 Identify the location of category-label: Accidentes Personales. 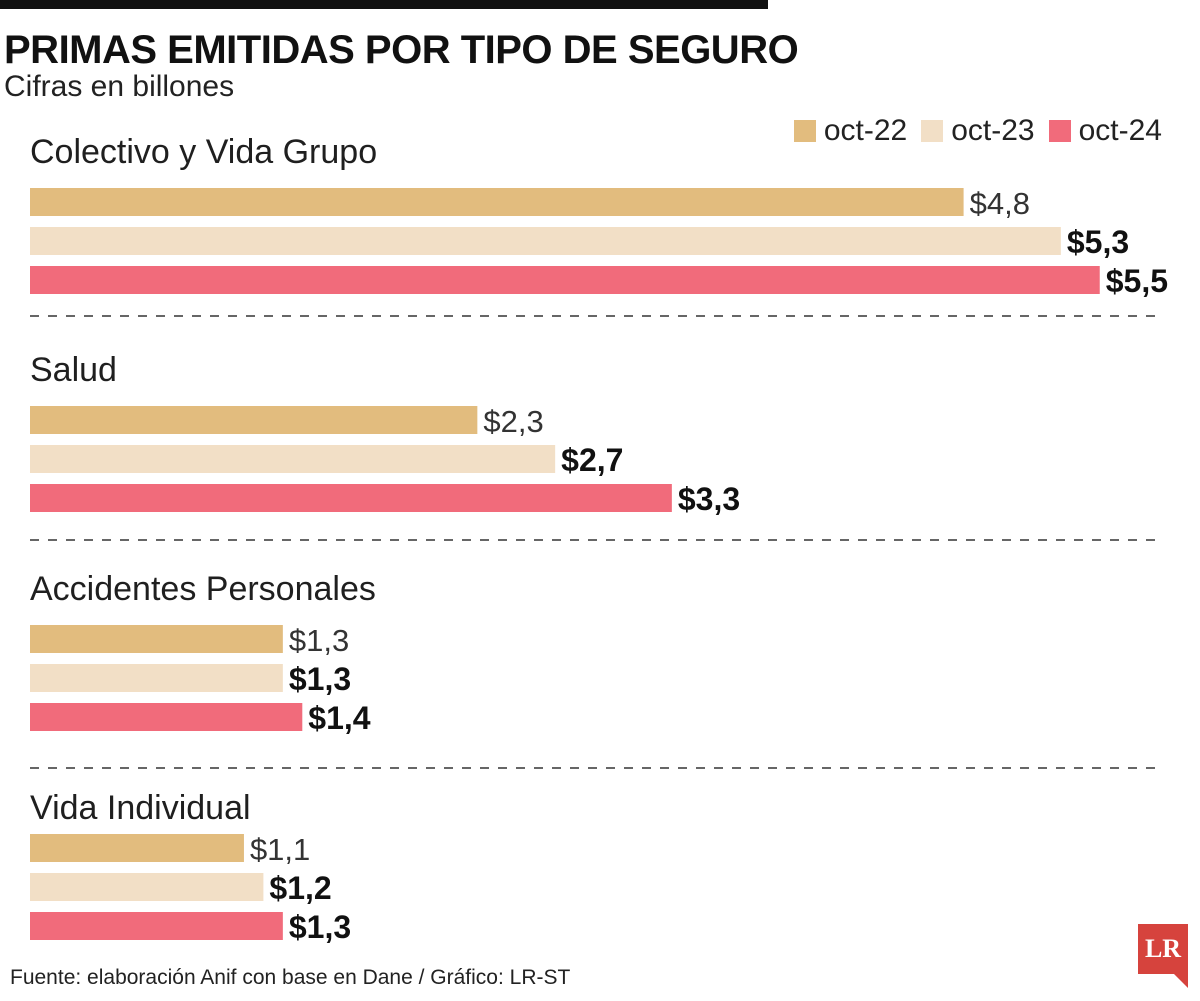
(203, 589).